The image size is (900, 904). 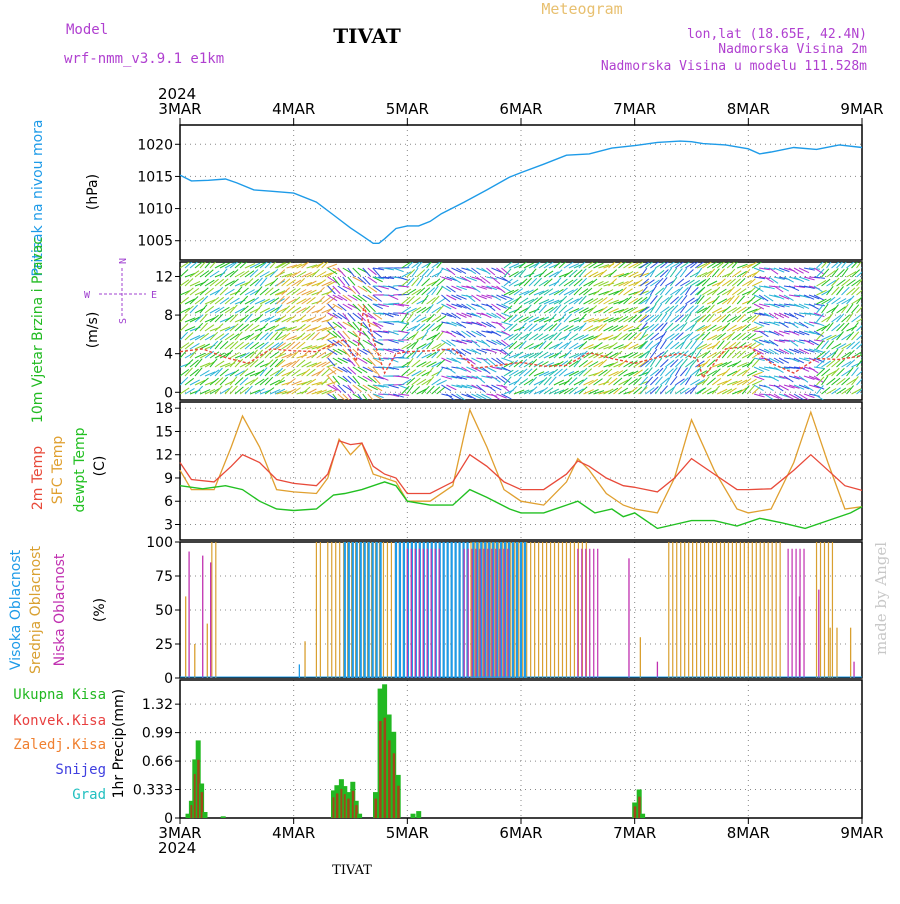 What do you see at coordinates (144, 59) in the screenshot?
I see `model-name: wrf-nmm_v3.9.1 e1km` at bounding box center [144, 59].